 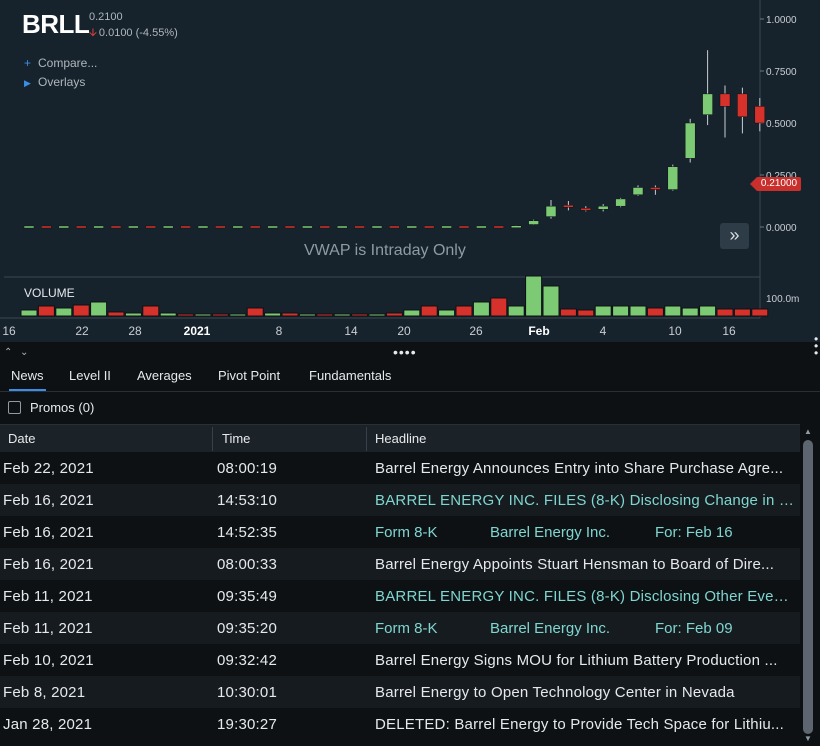 I want to click on down-arrow-icon: 🡫, so click(x=93, y=33).